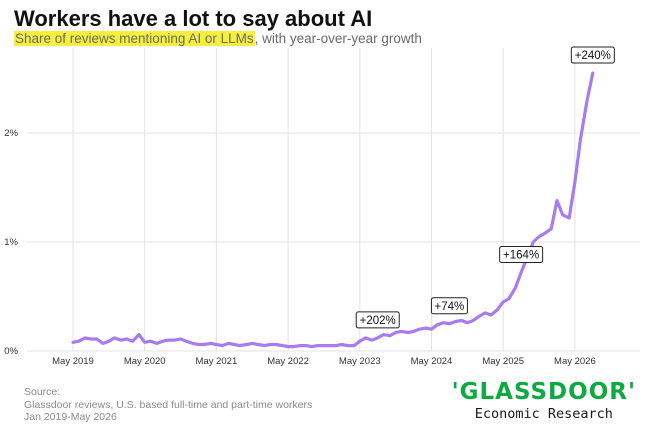 The height and width of the screenshot is (428, 650). Describe the element at coordinates (432, 361) in the screenshot. I see `x-tick-label: May 2024` at that location.